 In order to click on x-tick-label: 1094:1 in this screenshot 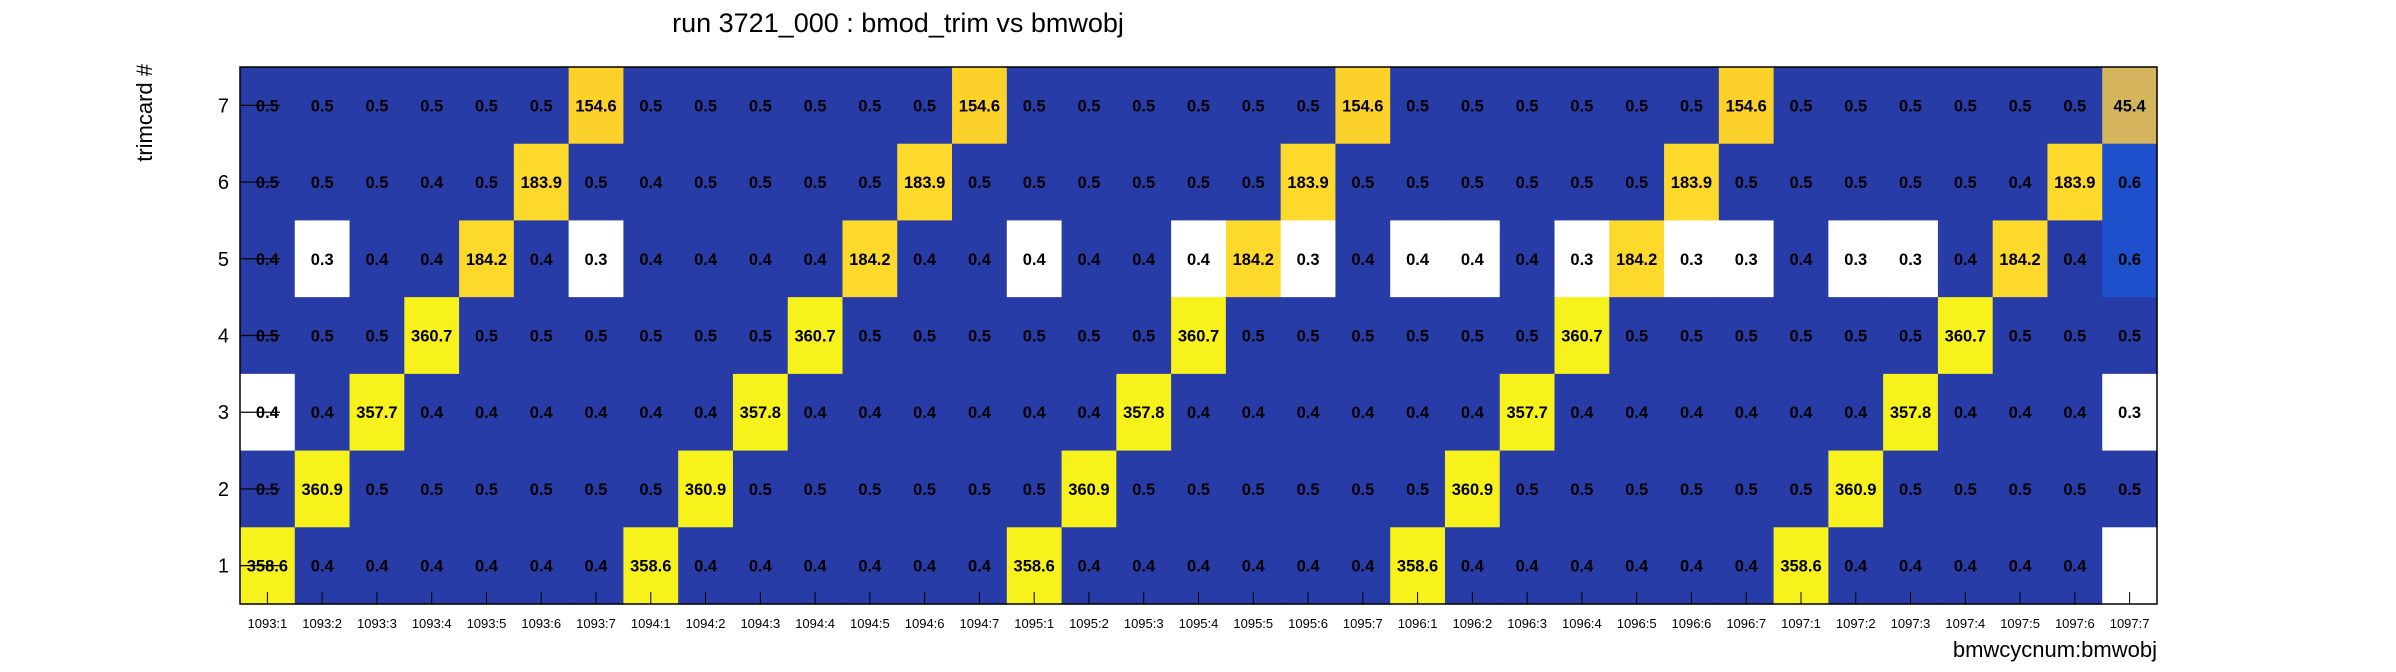, I will do `click(651, 623)`.